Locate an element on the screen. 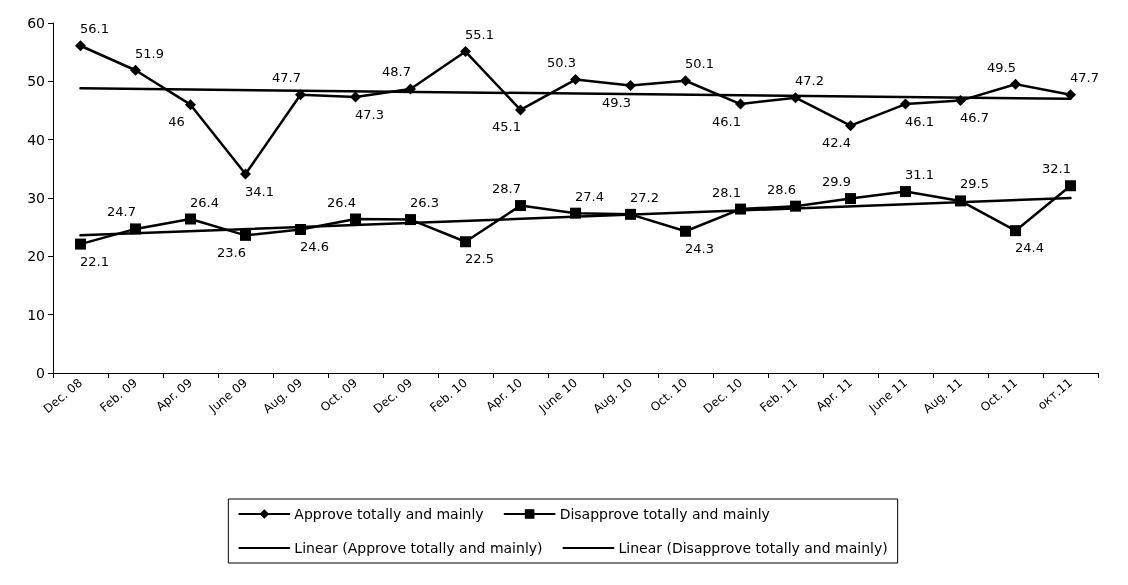 The image size is (1128, 585). x-tick-label: Dec. 09 is located at coordinates (392, 396).